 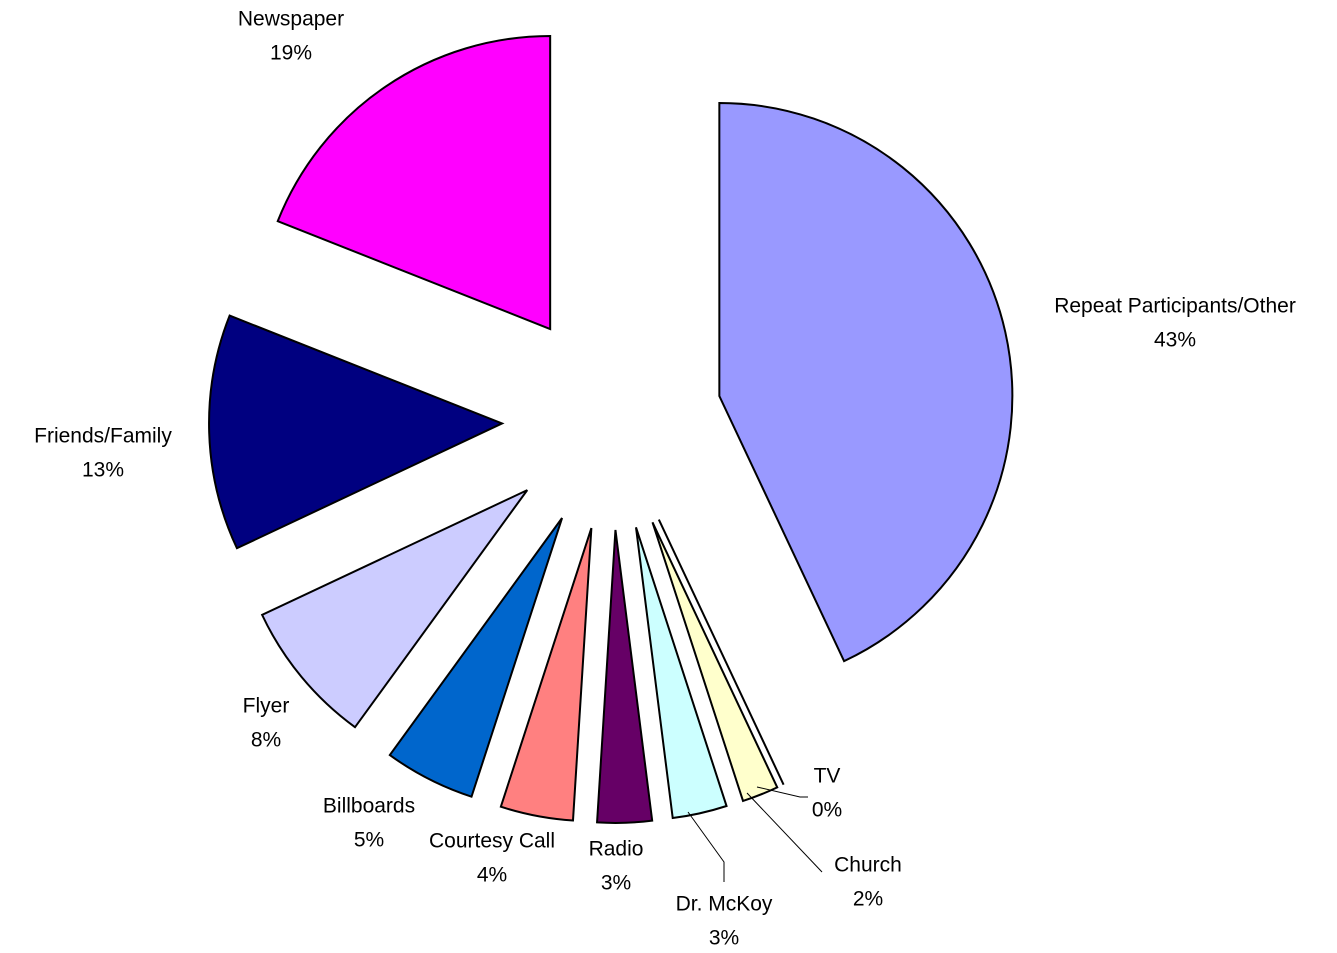 I want to click on slice-label: Billboards, so click(x=369, y=806).